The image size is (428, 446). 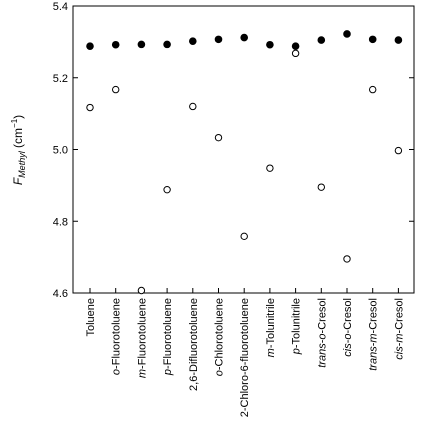 I want to click on y-tick-label: 5.4, so click(x=60, y=7).